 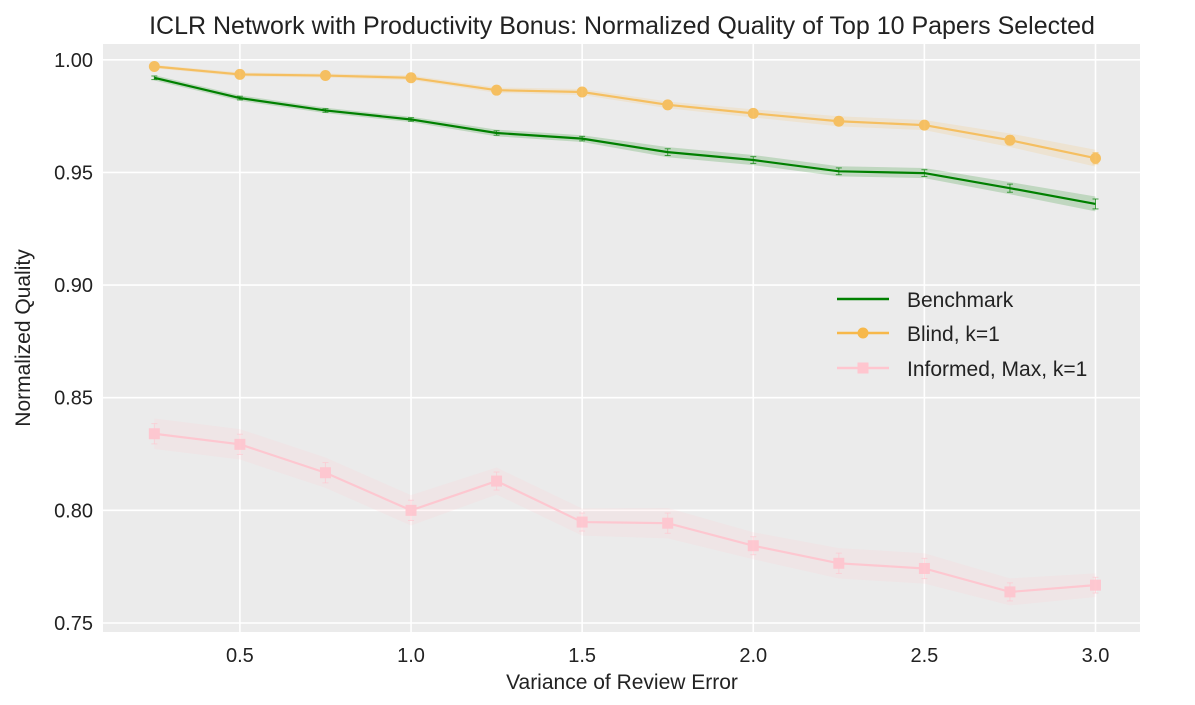 I want to click on legend-label-informed: Informed, Max, k=1, so click(x=997, y=369).